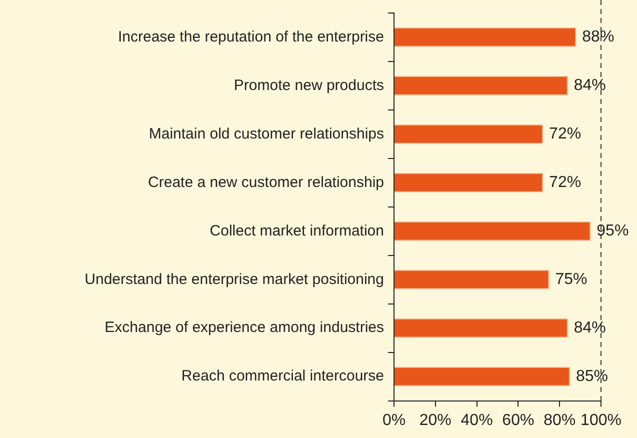 This screenshot has height=438, width=637. What do you see at coordinates (244, 327) in the screenshot?
I see `y-tick-label: Exchange of experience among industries` at bounding box center [244, 327].